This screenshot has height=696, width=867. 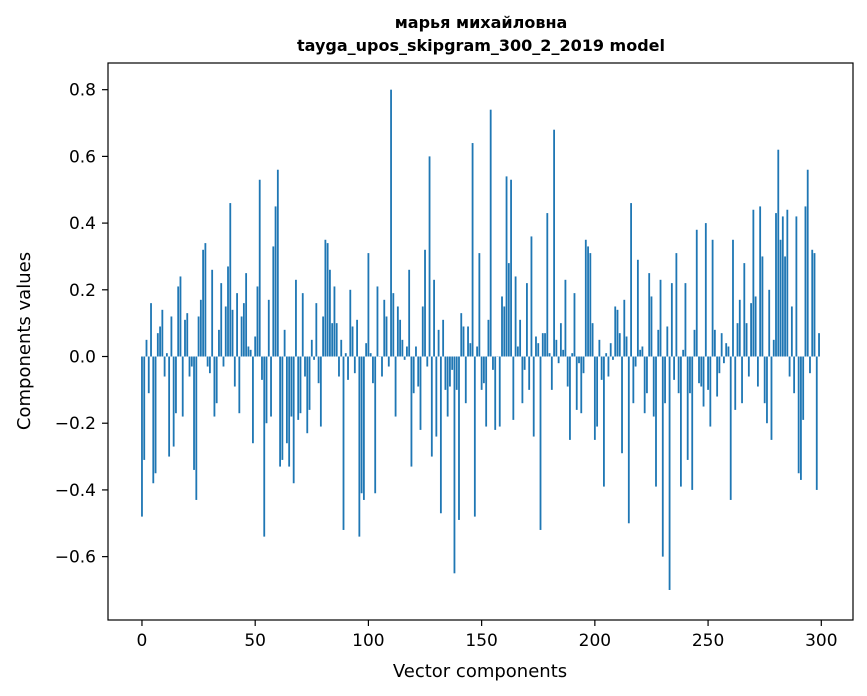 What do you see at coordinates (75, 424) in the screenshot?
I see `y-tick-label: −0.2` at bounding box center [75, 424].